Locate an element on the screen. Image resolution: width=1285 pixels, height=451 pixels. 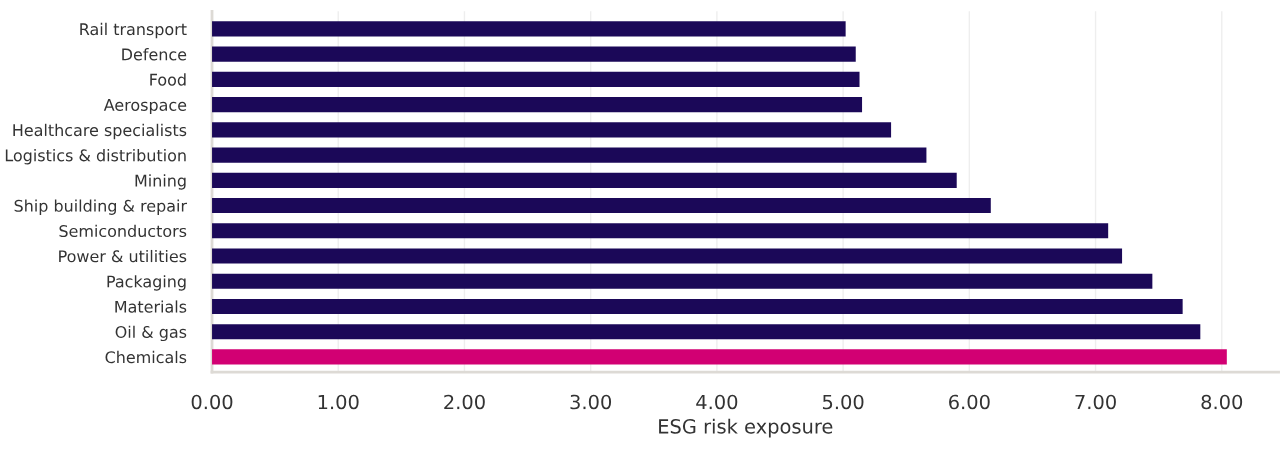
y-tick-label: Oil & gas is located at coordinates (151, 333).